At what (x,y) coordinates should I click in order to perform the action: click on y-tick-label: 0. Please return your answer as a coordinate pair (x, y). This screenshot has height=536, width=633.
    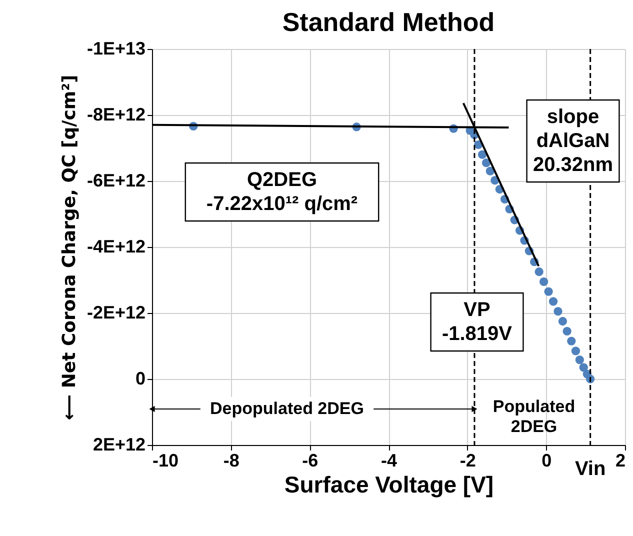
    Looking at the image, I should click on (140, 378).